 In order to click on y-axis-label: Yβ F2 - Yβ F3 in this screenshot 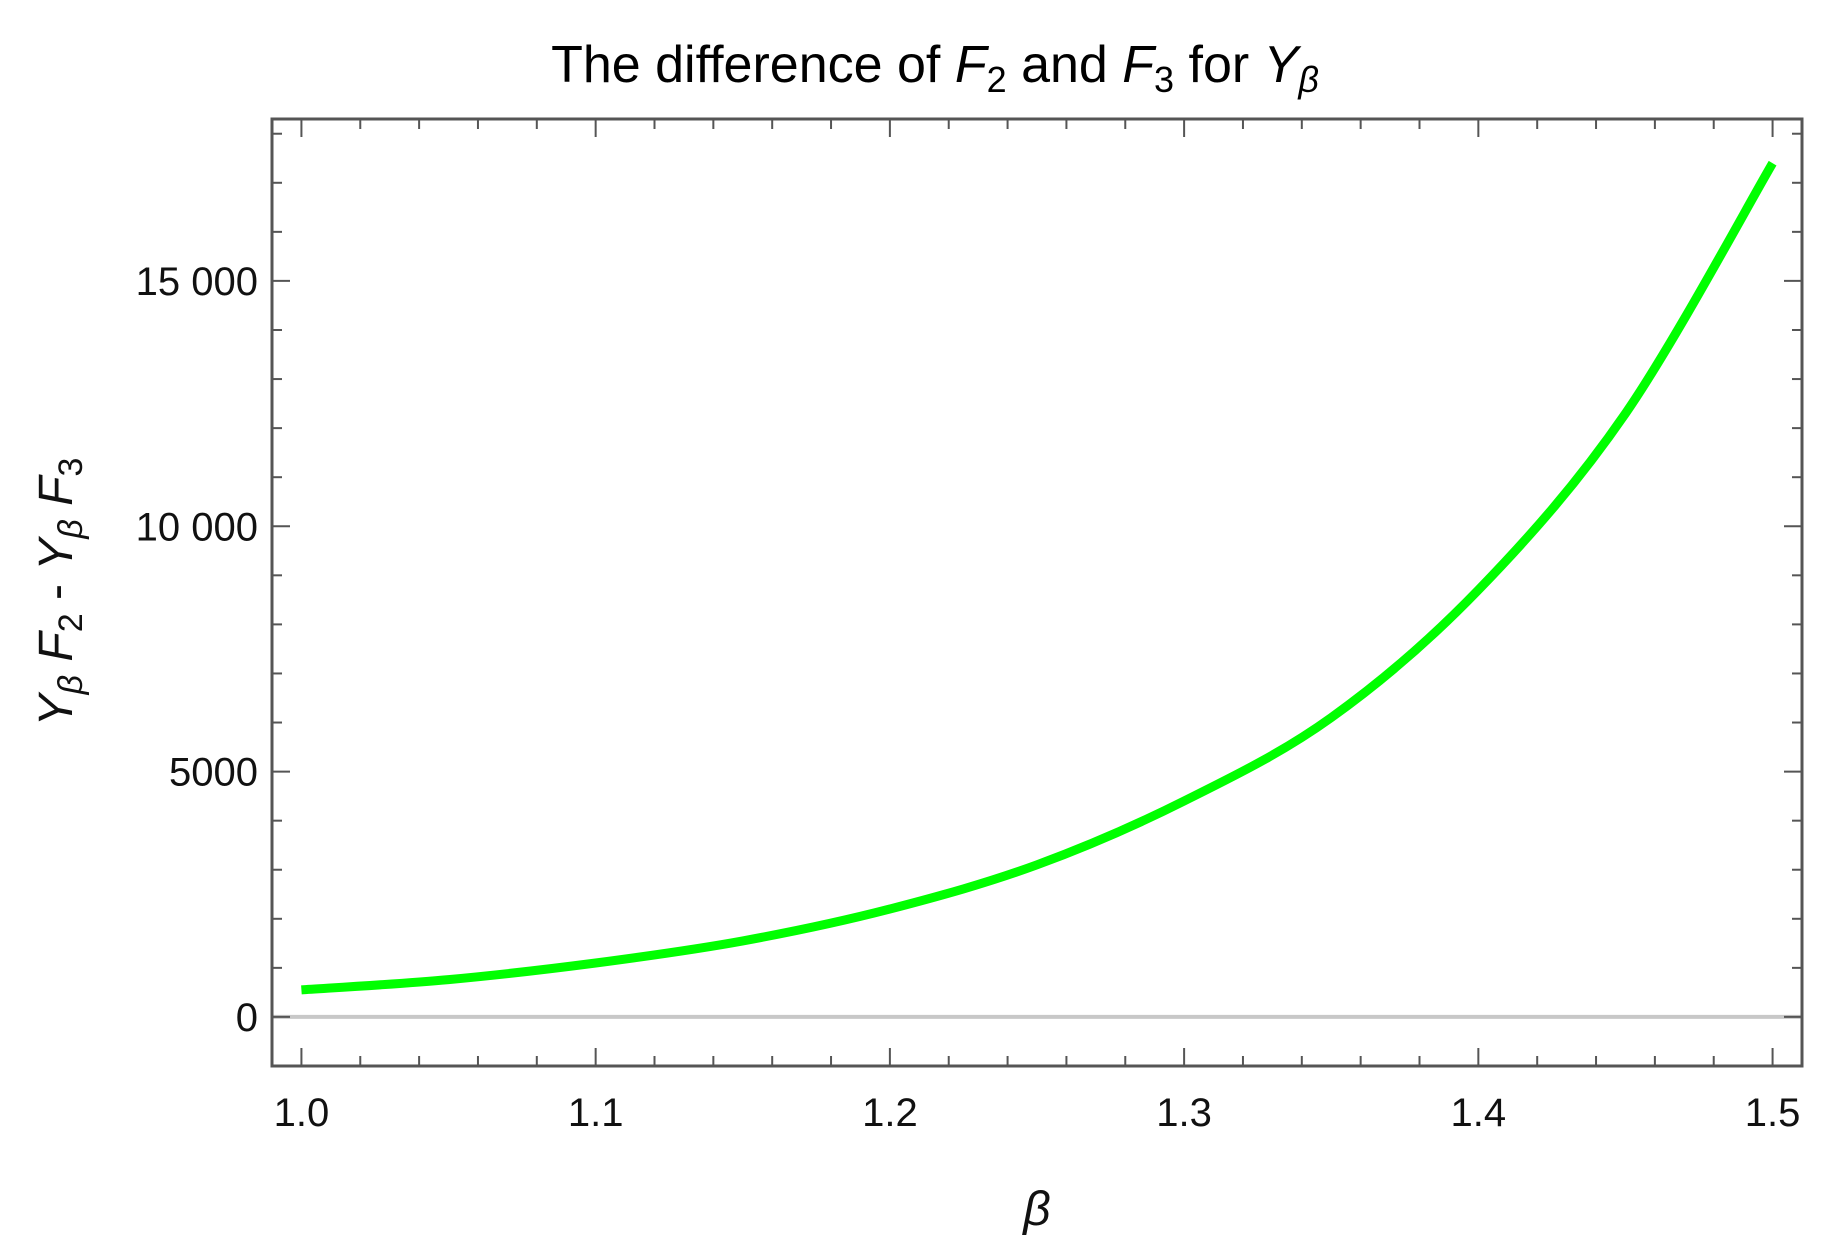, I will do `click(60, 592)`.